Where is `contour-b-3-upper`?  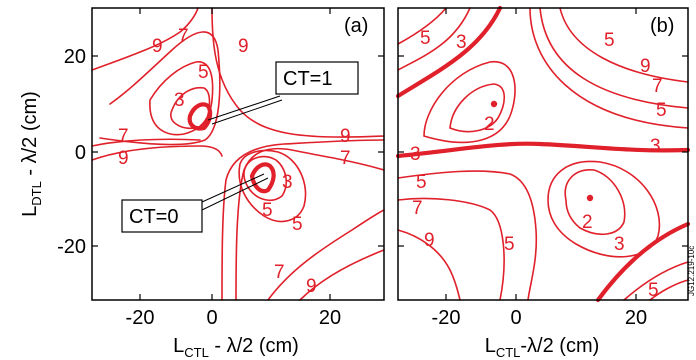 contour-b-3-upper is located at coordinates (469, 102).